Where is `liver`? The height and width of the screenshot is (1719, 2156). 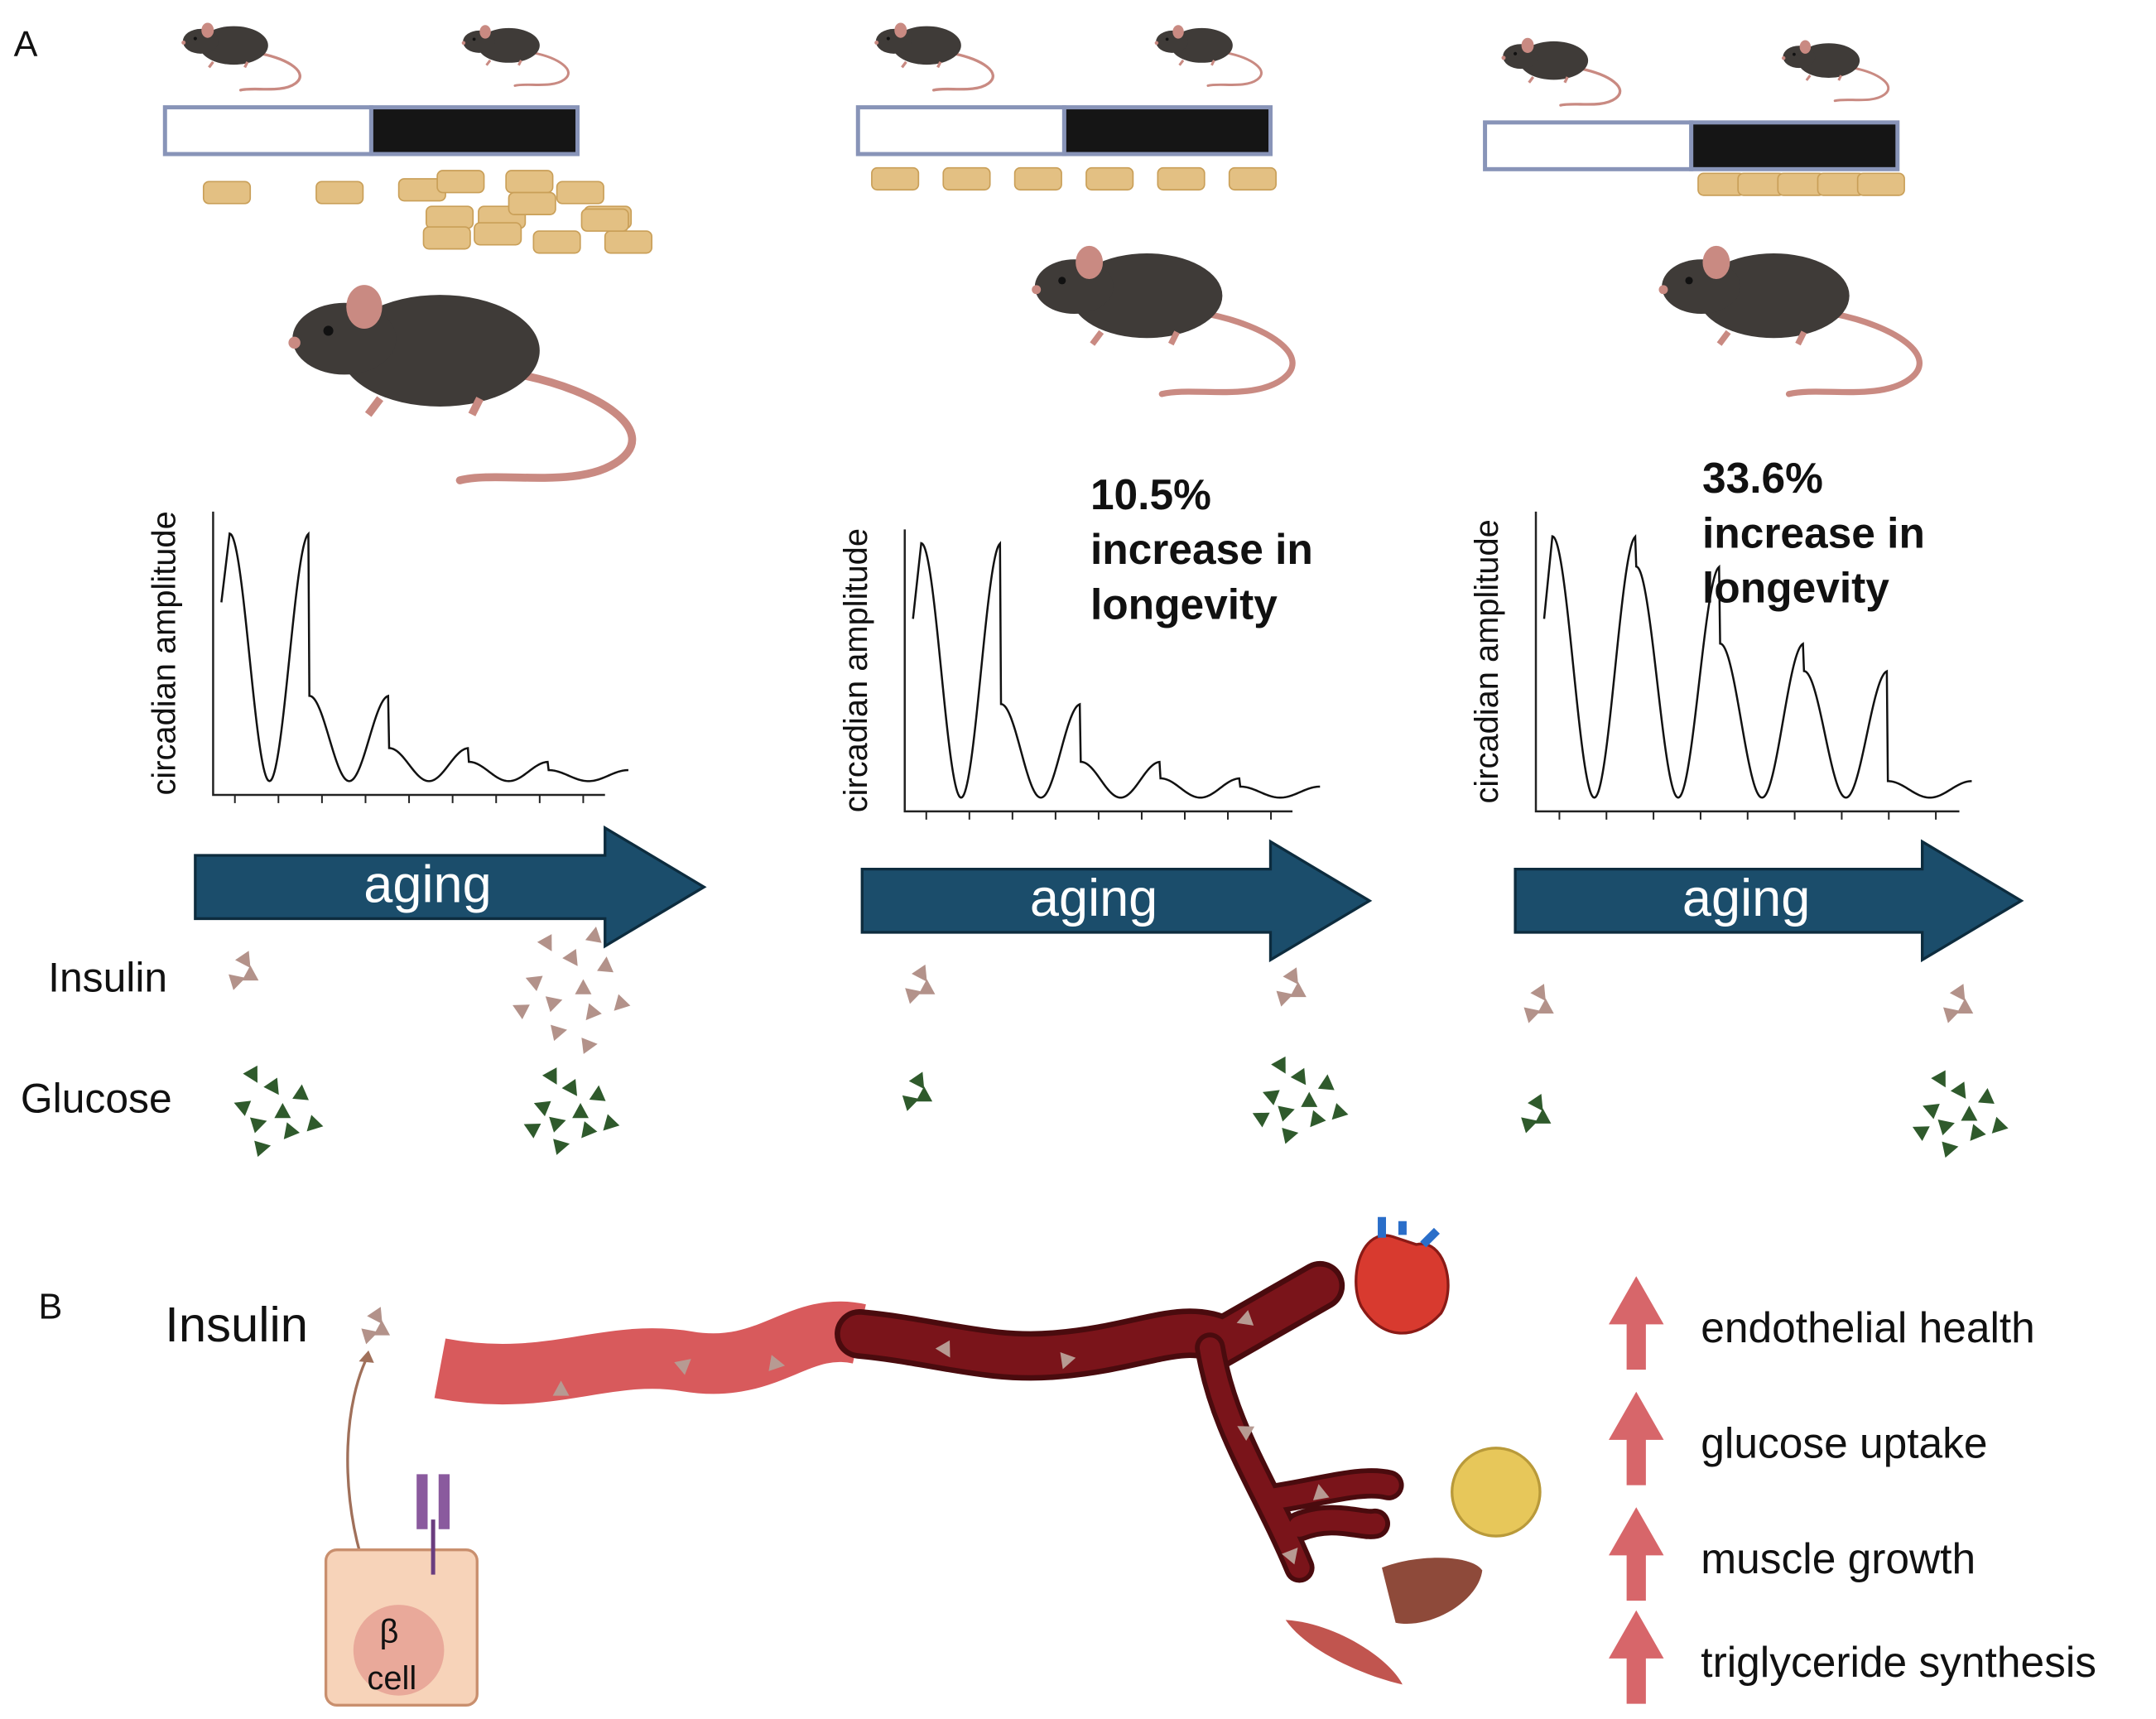
liver is located at coordinates (1432, 1591).